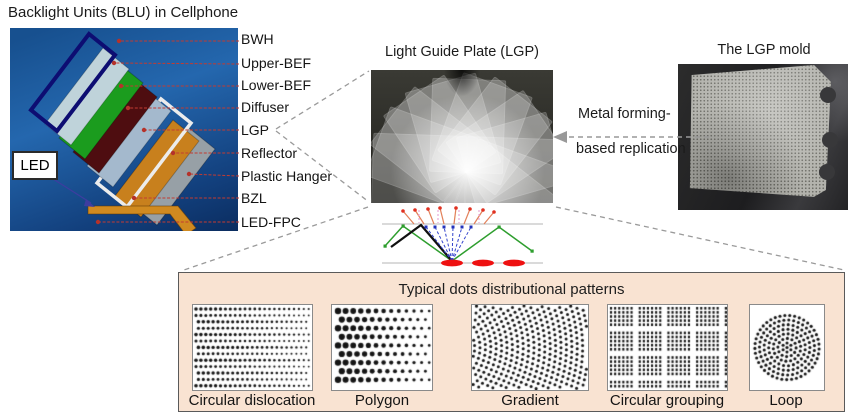  Describe the element at coordinates (667, 400) in the screenshot. I see `pattern-label-circular-grouping: Circular grouping` at that location.